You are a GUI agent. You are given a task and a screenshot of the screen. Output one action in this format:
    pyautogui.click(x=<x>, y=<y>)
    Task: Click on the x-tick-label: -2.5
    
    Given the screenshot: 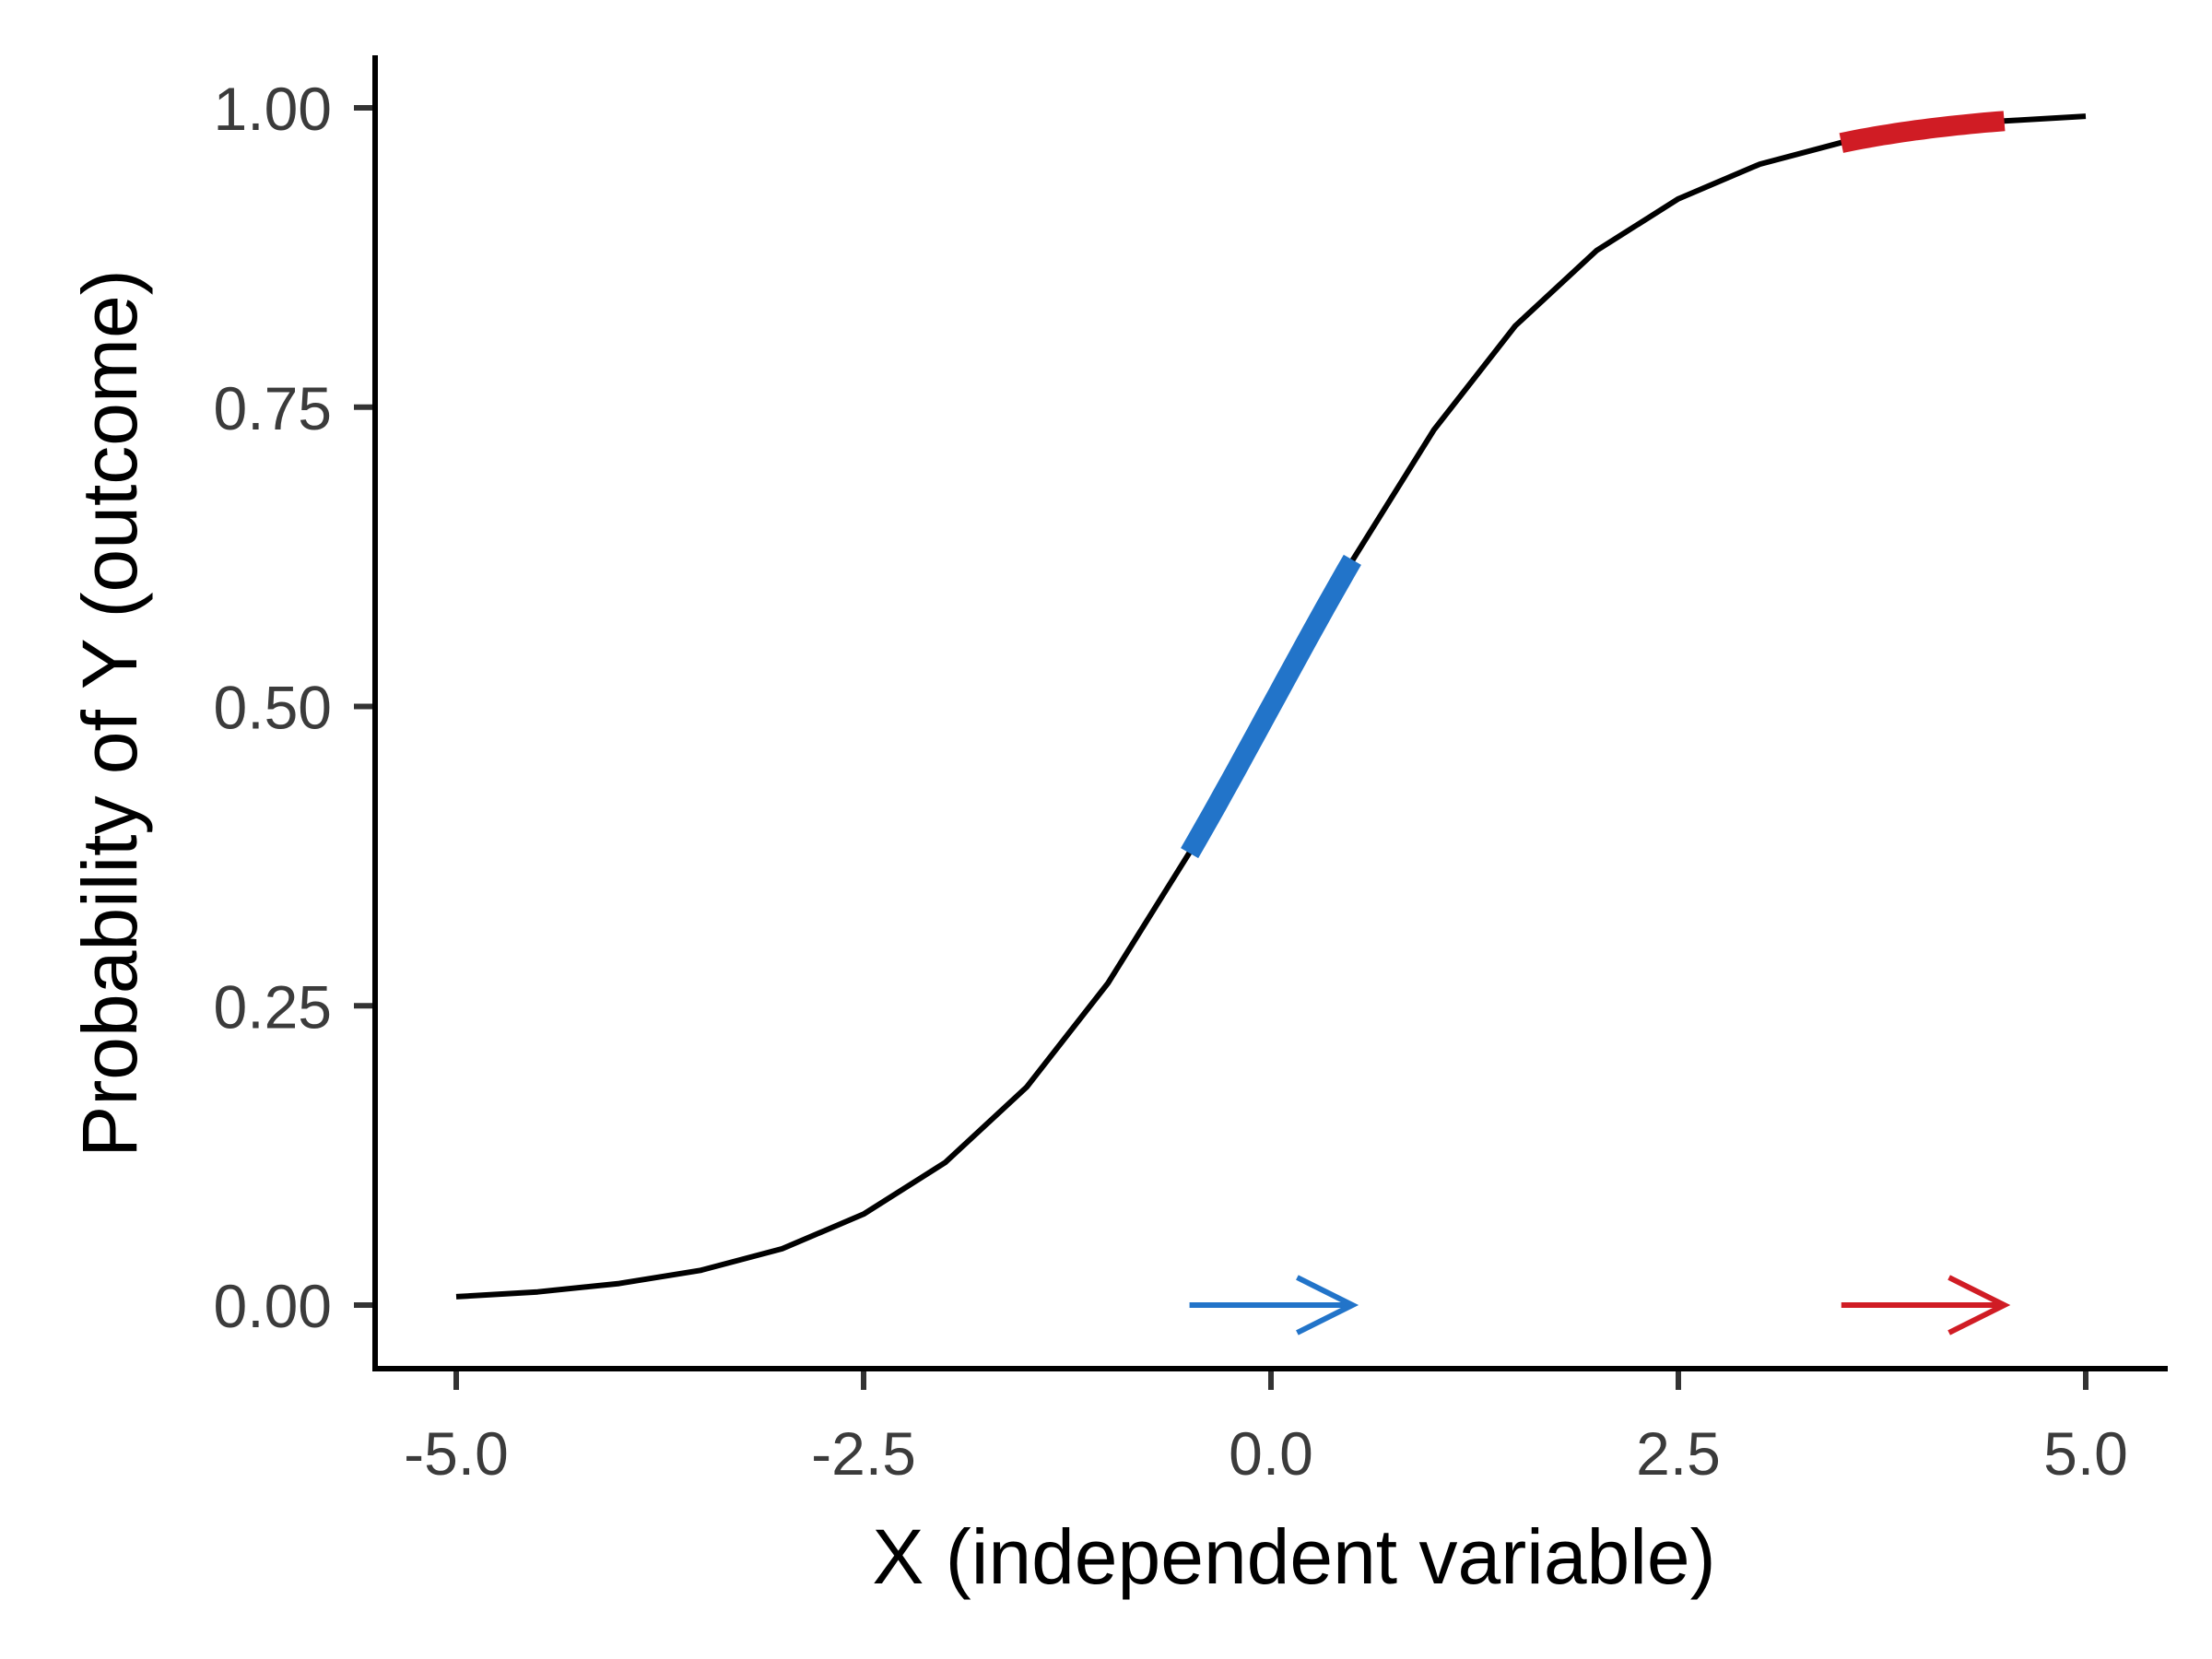 What is the action you would take?
    pyautogui.click(x=863, y=1453)
    